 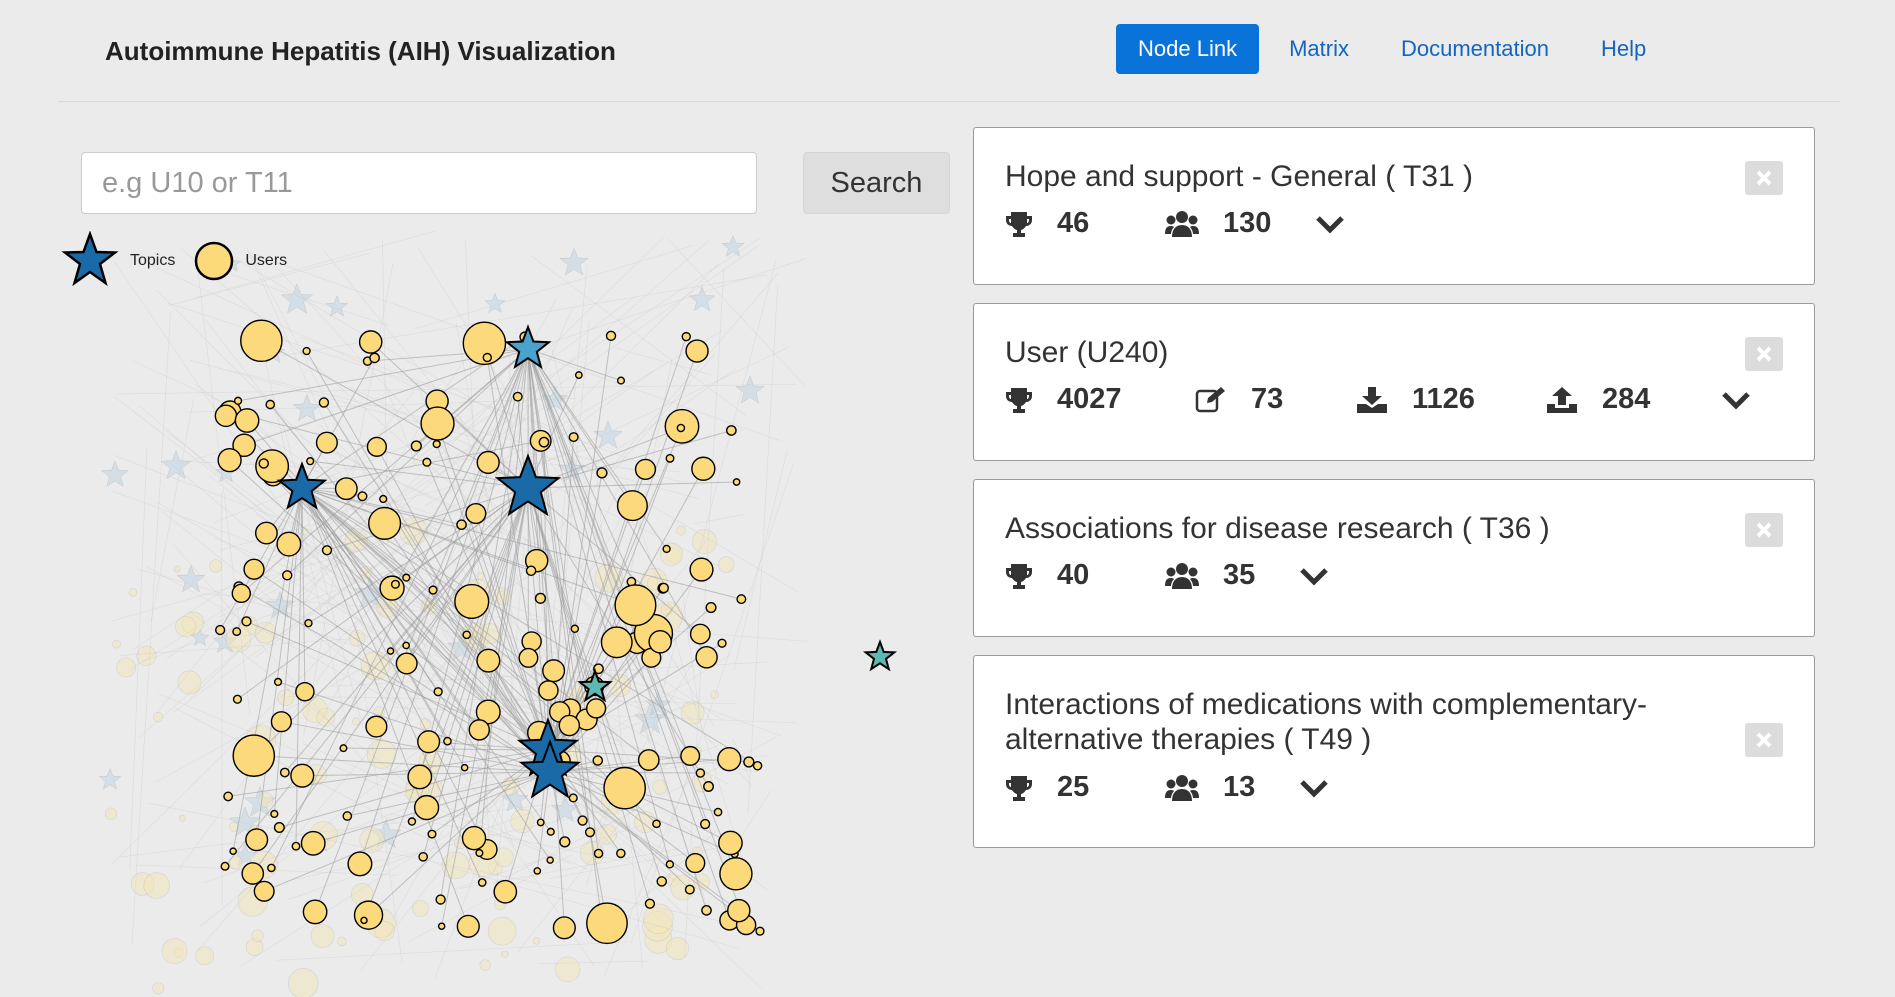 I want to click on search-button: Search, so click(x=876, y=183).